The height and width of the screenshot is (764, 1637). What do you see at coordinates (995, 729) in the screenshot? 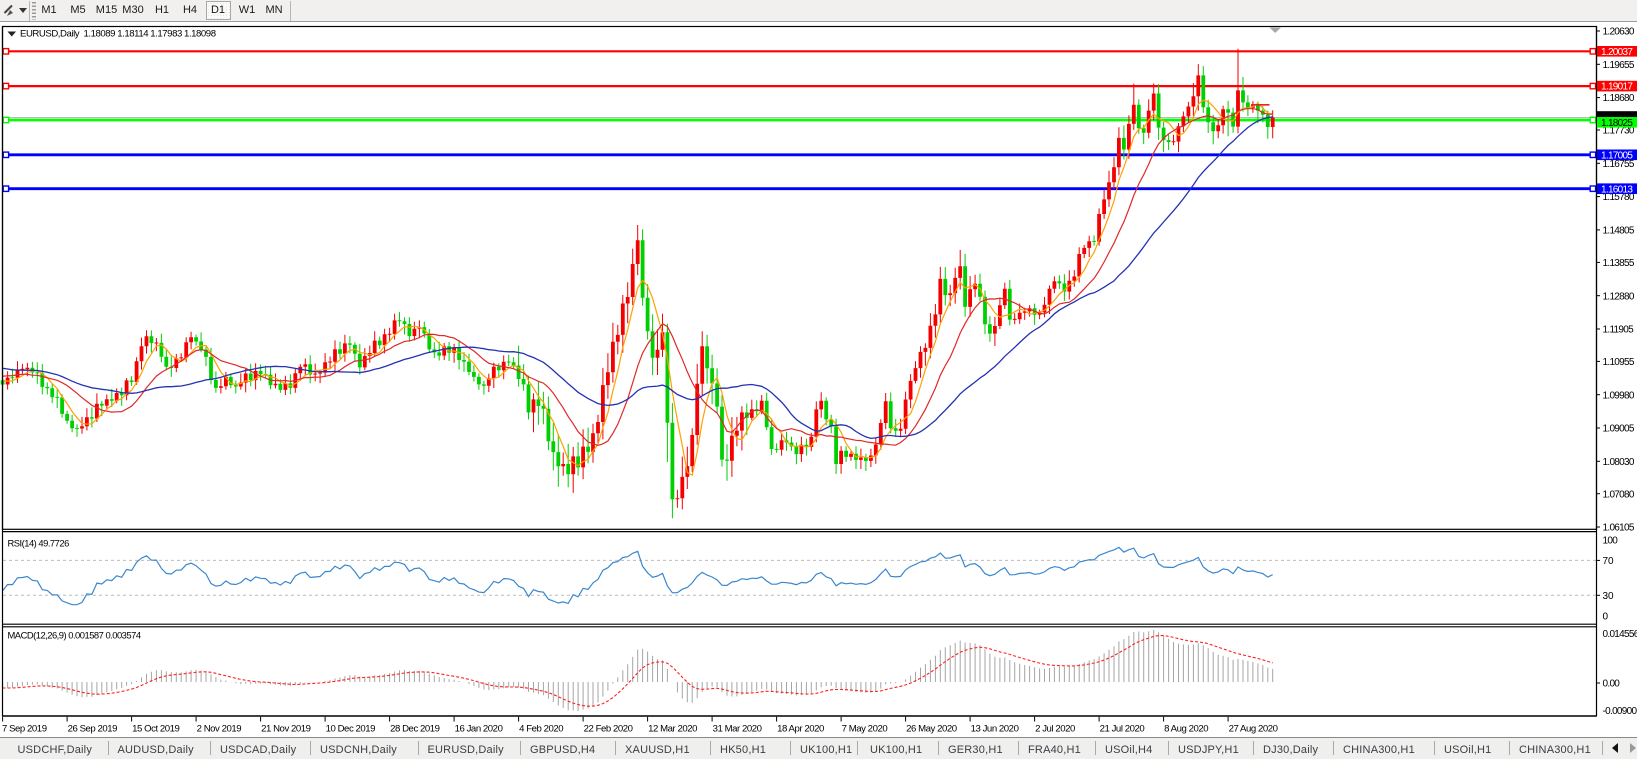
I see `svg-text: 13 Jun 2020` at bounding box center [995, 729].